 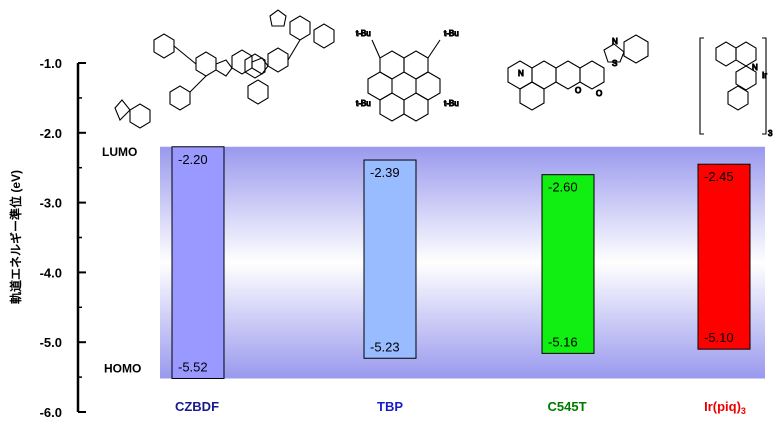 What do you see at coordinates (51, 63) in the screenshot?
I see `y-tick-label: -1.0` at bounding box center [51, 63].